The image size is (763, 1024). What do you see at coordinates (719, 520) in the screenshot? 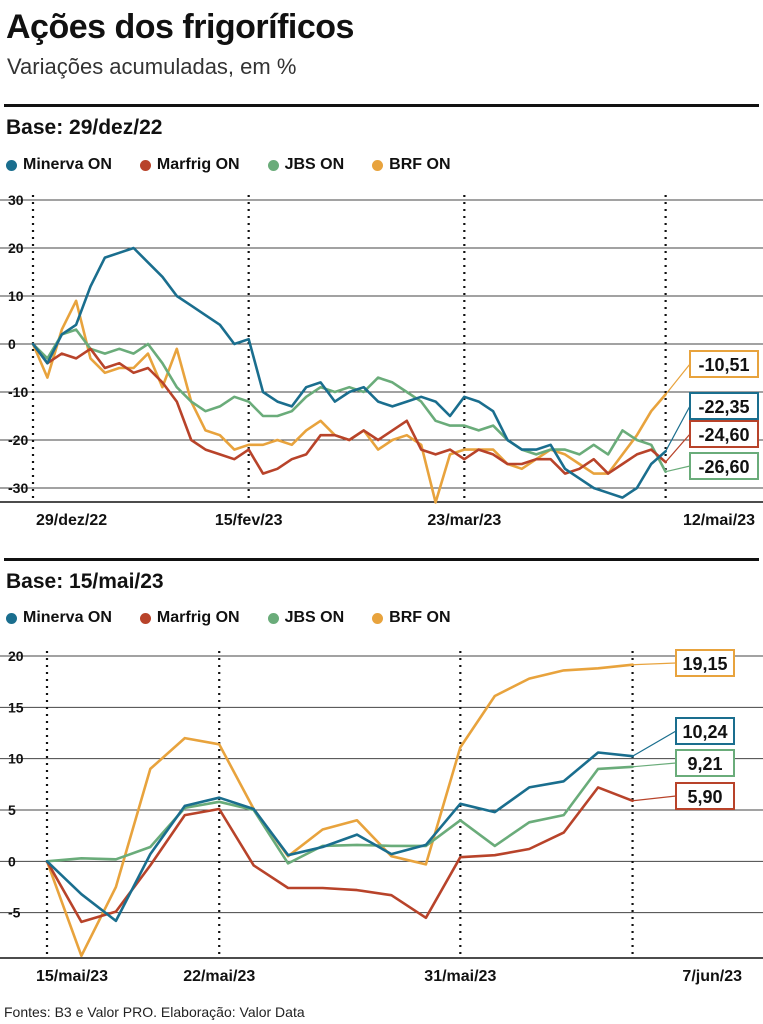
I see `x-tick-label: 12/mai/23` at bounding box center [719, 520].